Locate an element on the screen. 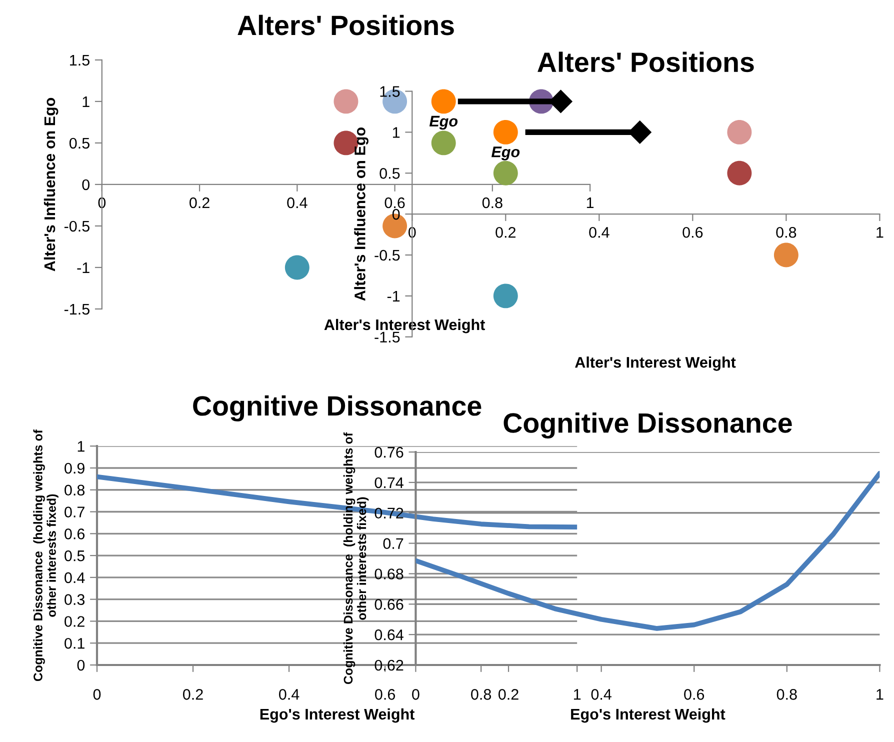  line-series is located at coordinates (648, 550).